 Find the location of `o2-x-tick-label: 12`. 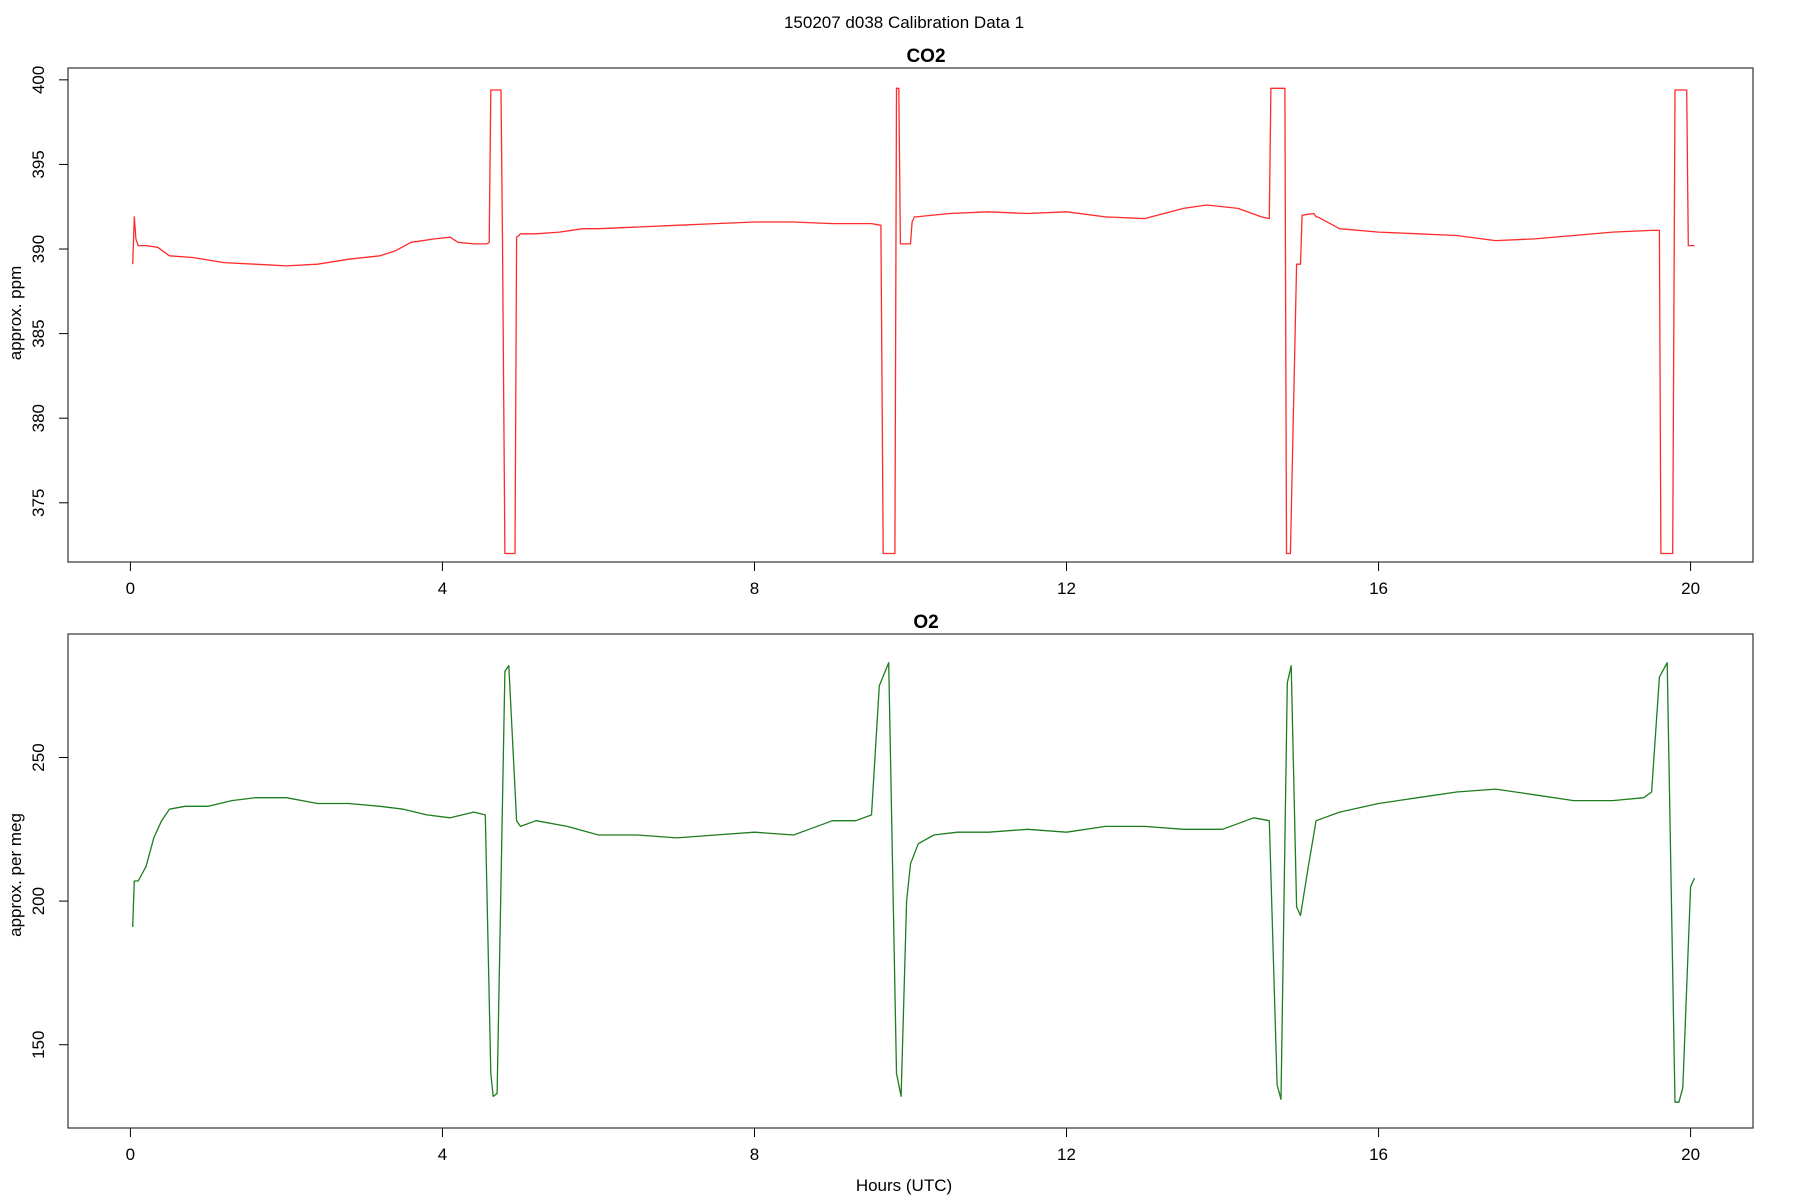

o2-x-tick-label: 12 is located at coordinates (1066, 1154).